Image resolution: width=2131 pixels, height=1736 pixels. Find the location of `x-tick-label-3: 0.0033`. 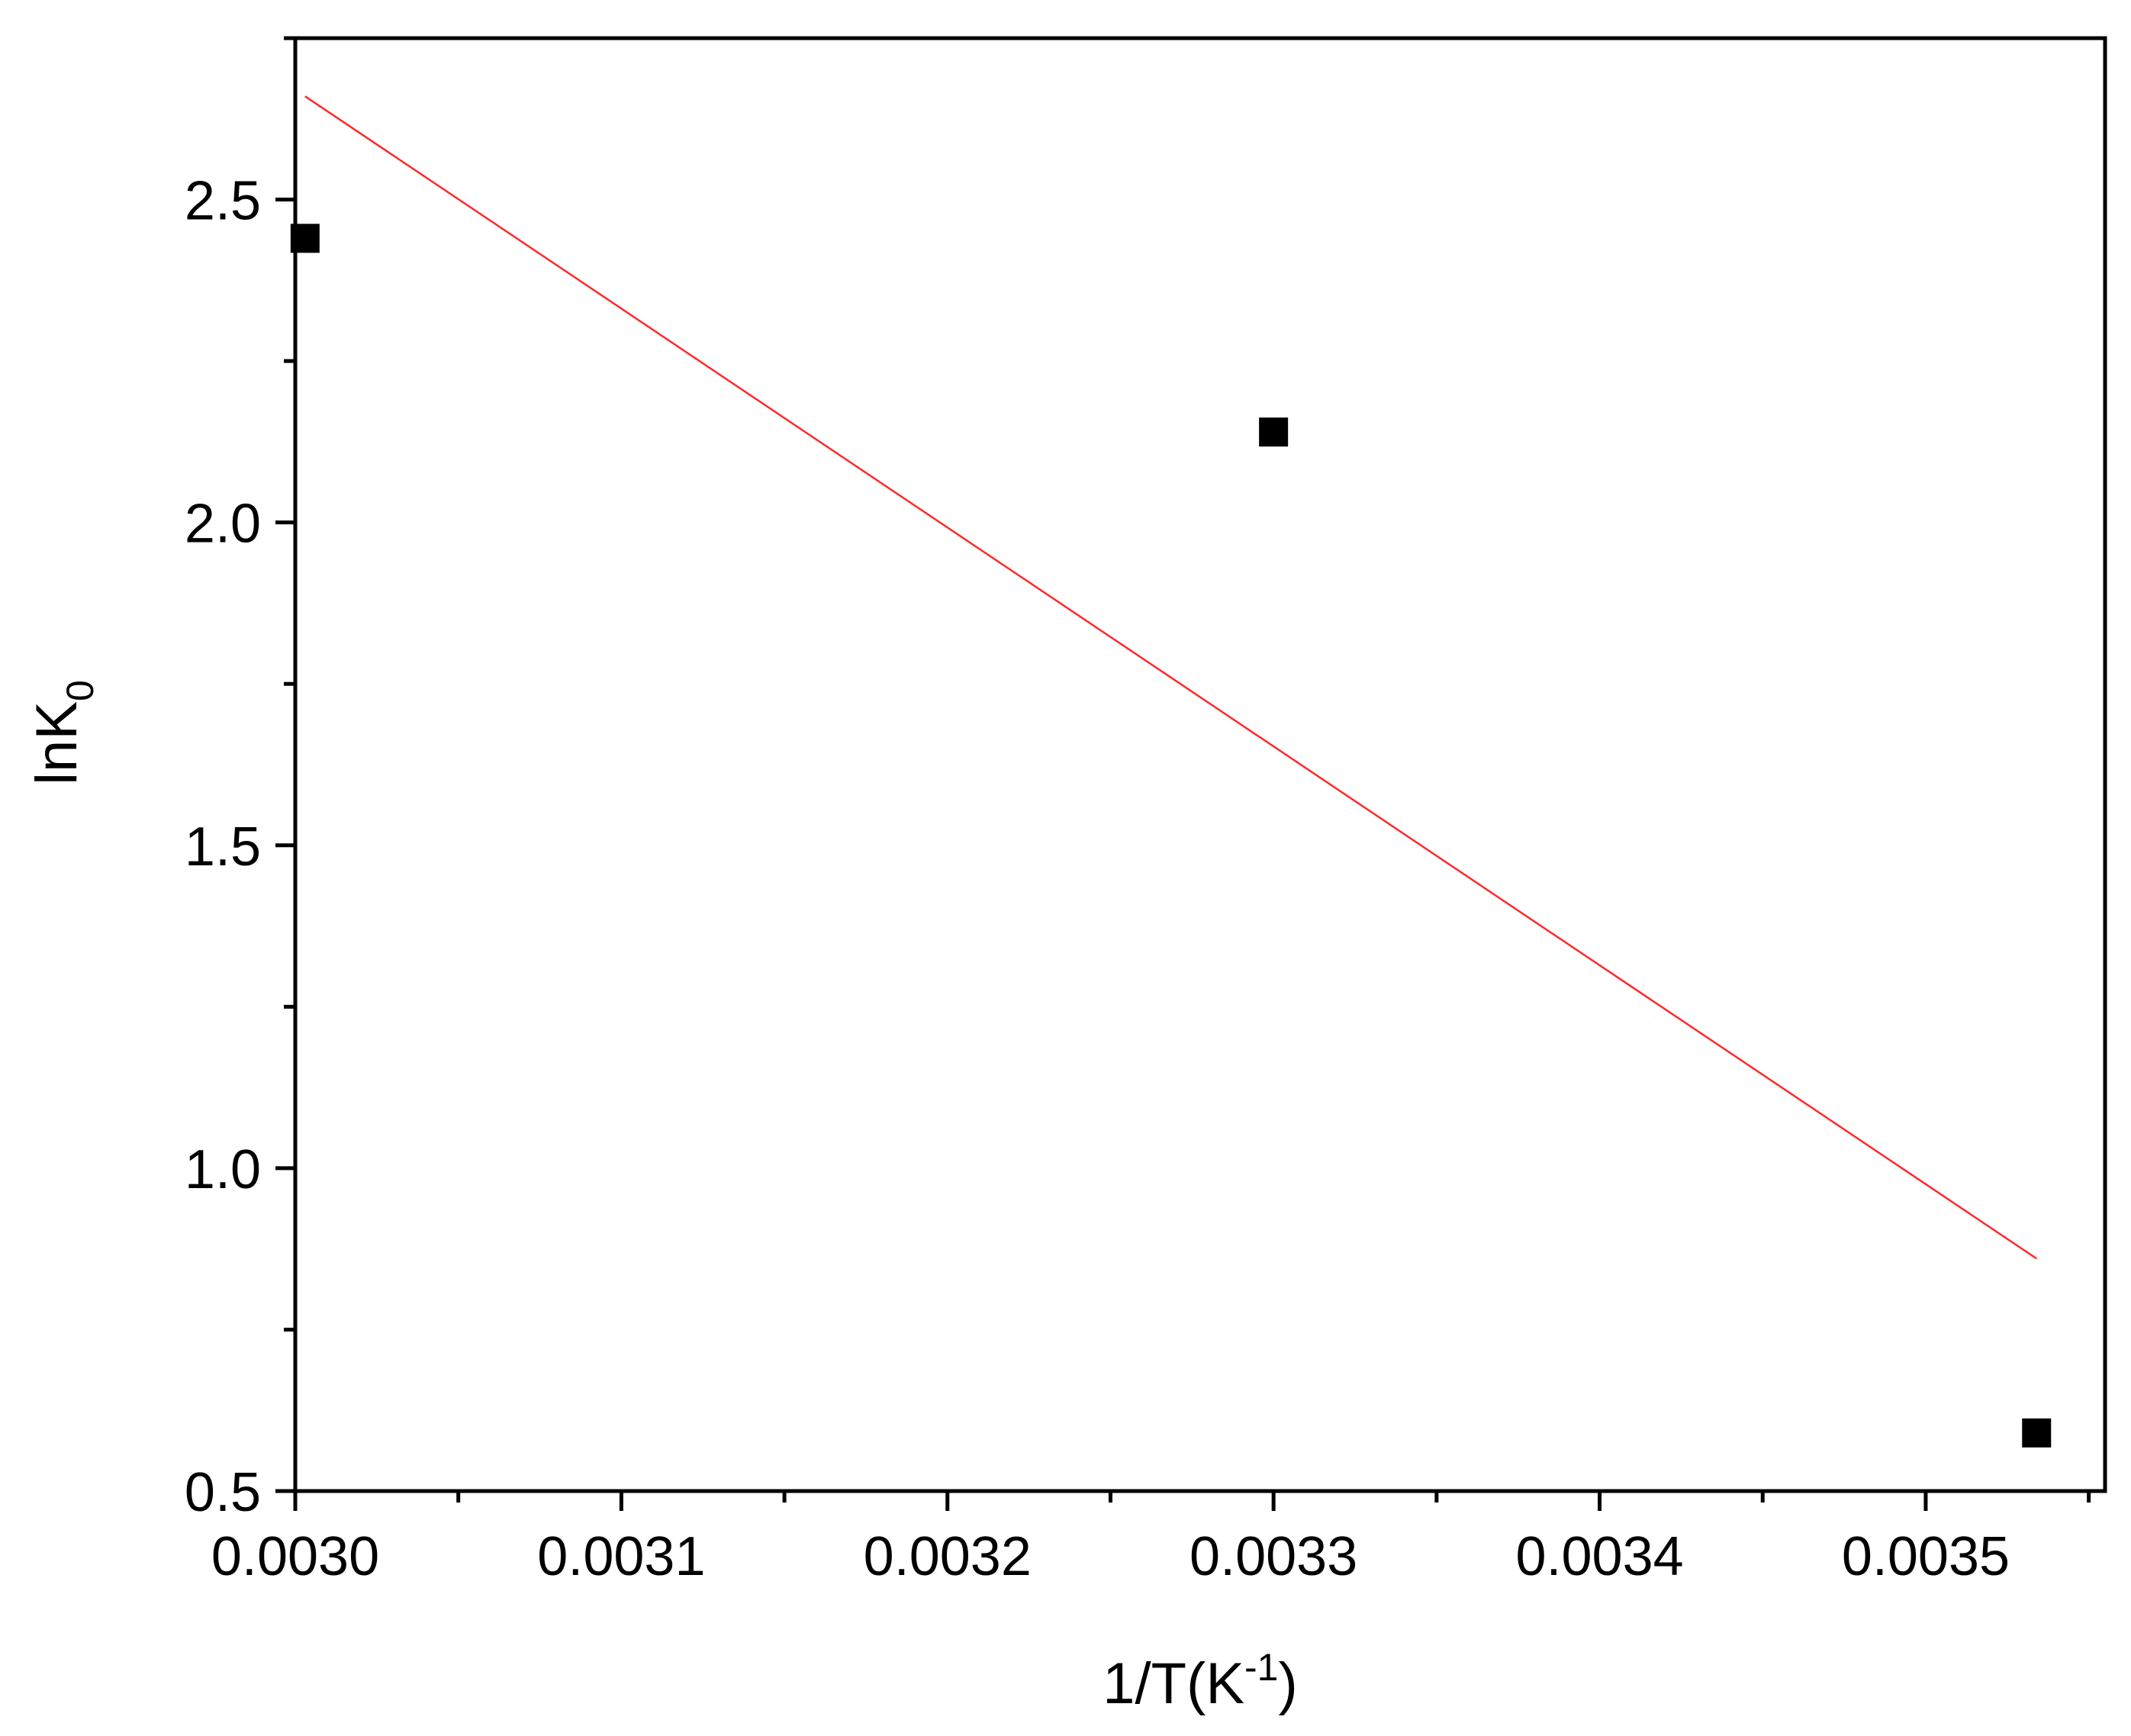

x-tick-label-3: 0.0033 is located at coordinates (1273, 1557).